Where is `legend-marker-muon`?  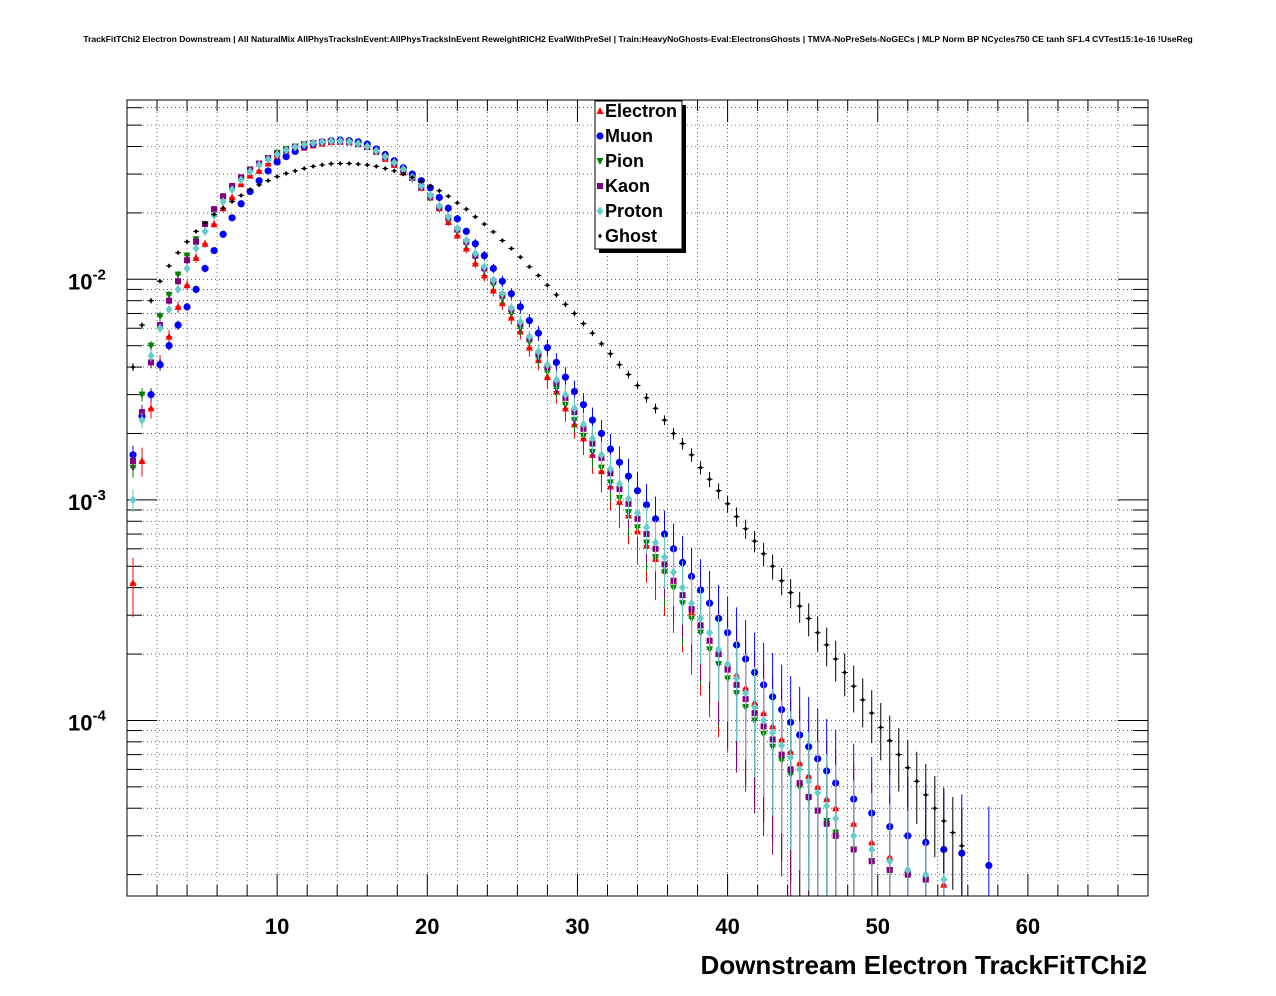
legend-marker-muon is located at coordinates (600, 136).